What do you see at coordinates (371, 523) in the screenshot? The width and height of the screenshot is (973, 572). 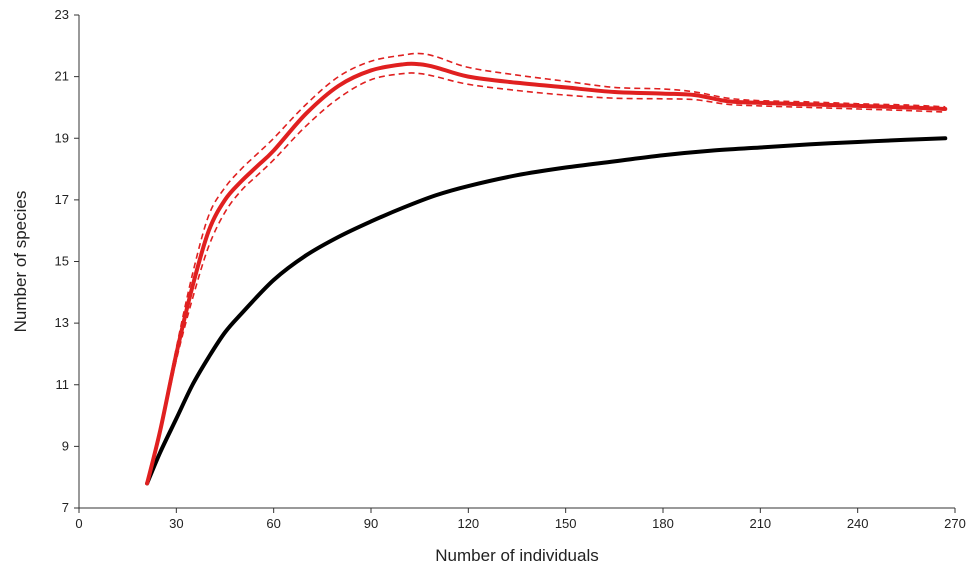 I see `x-tick-label: 90` at bounding box center [371, 523].